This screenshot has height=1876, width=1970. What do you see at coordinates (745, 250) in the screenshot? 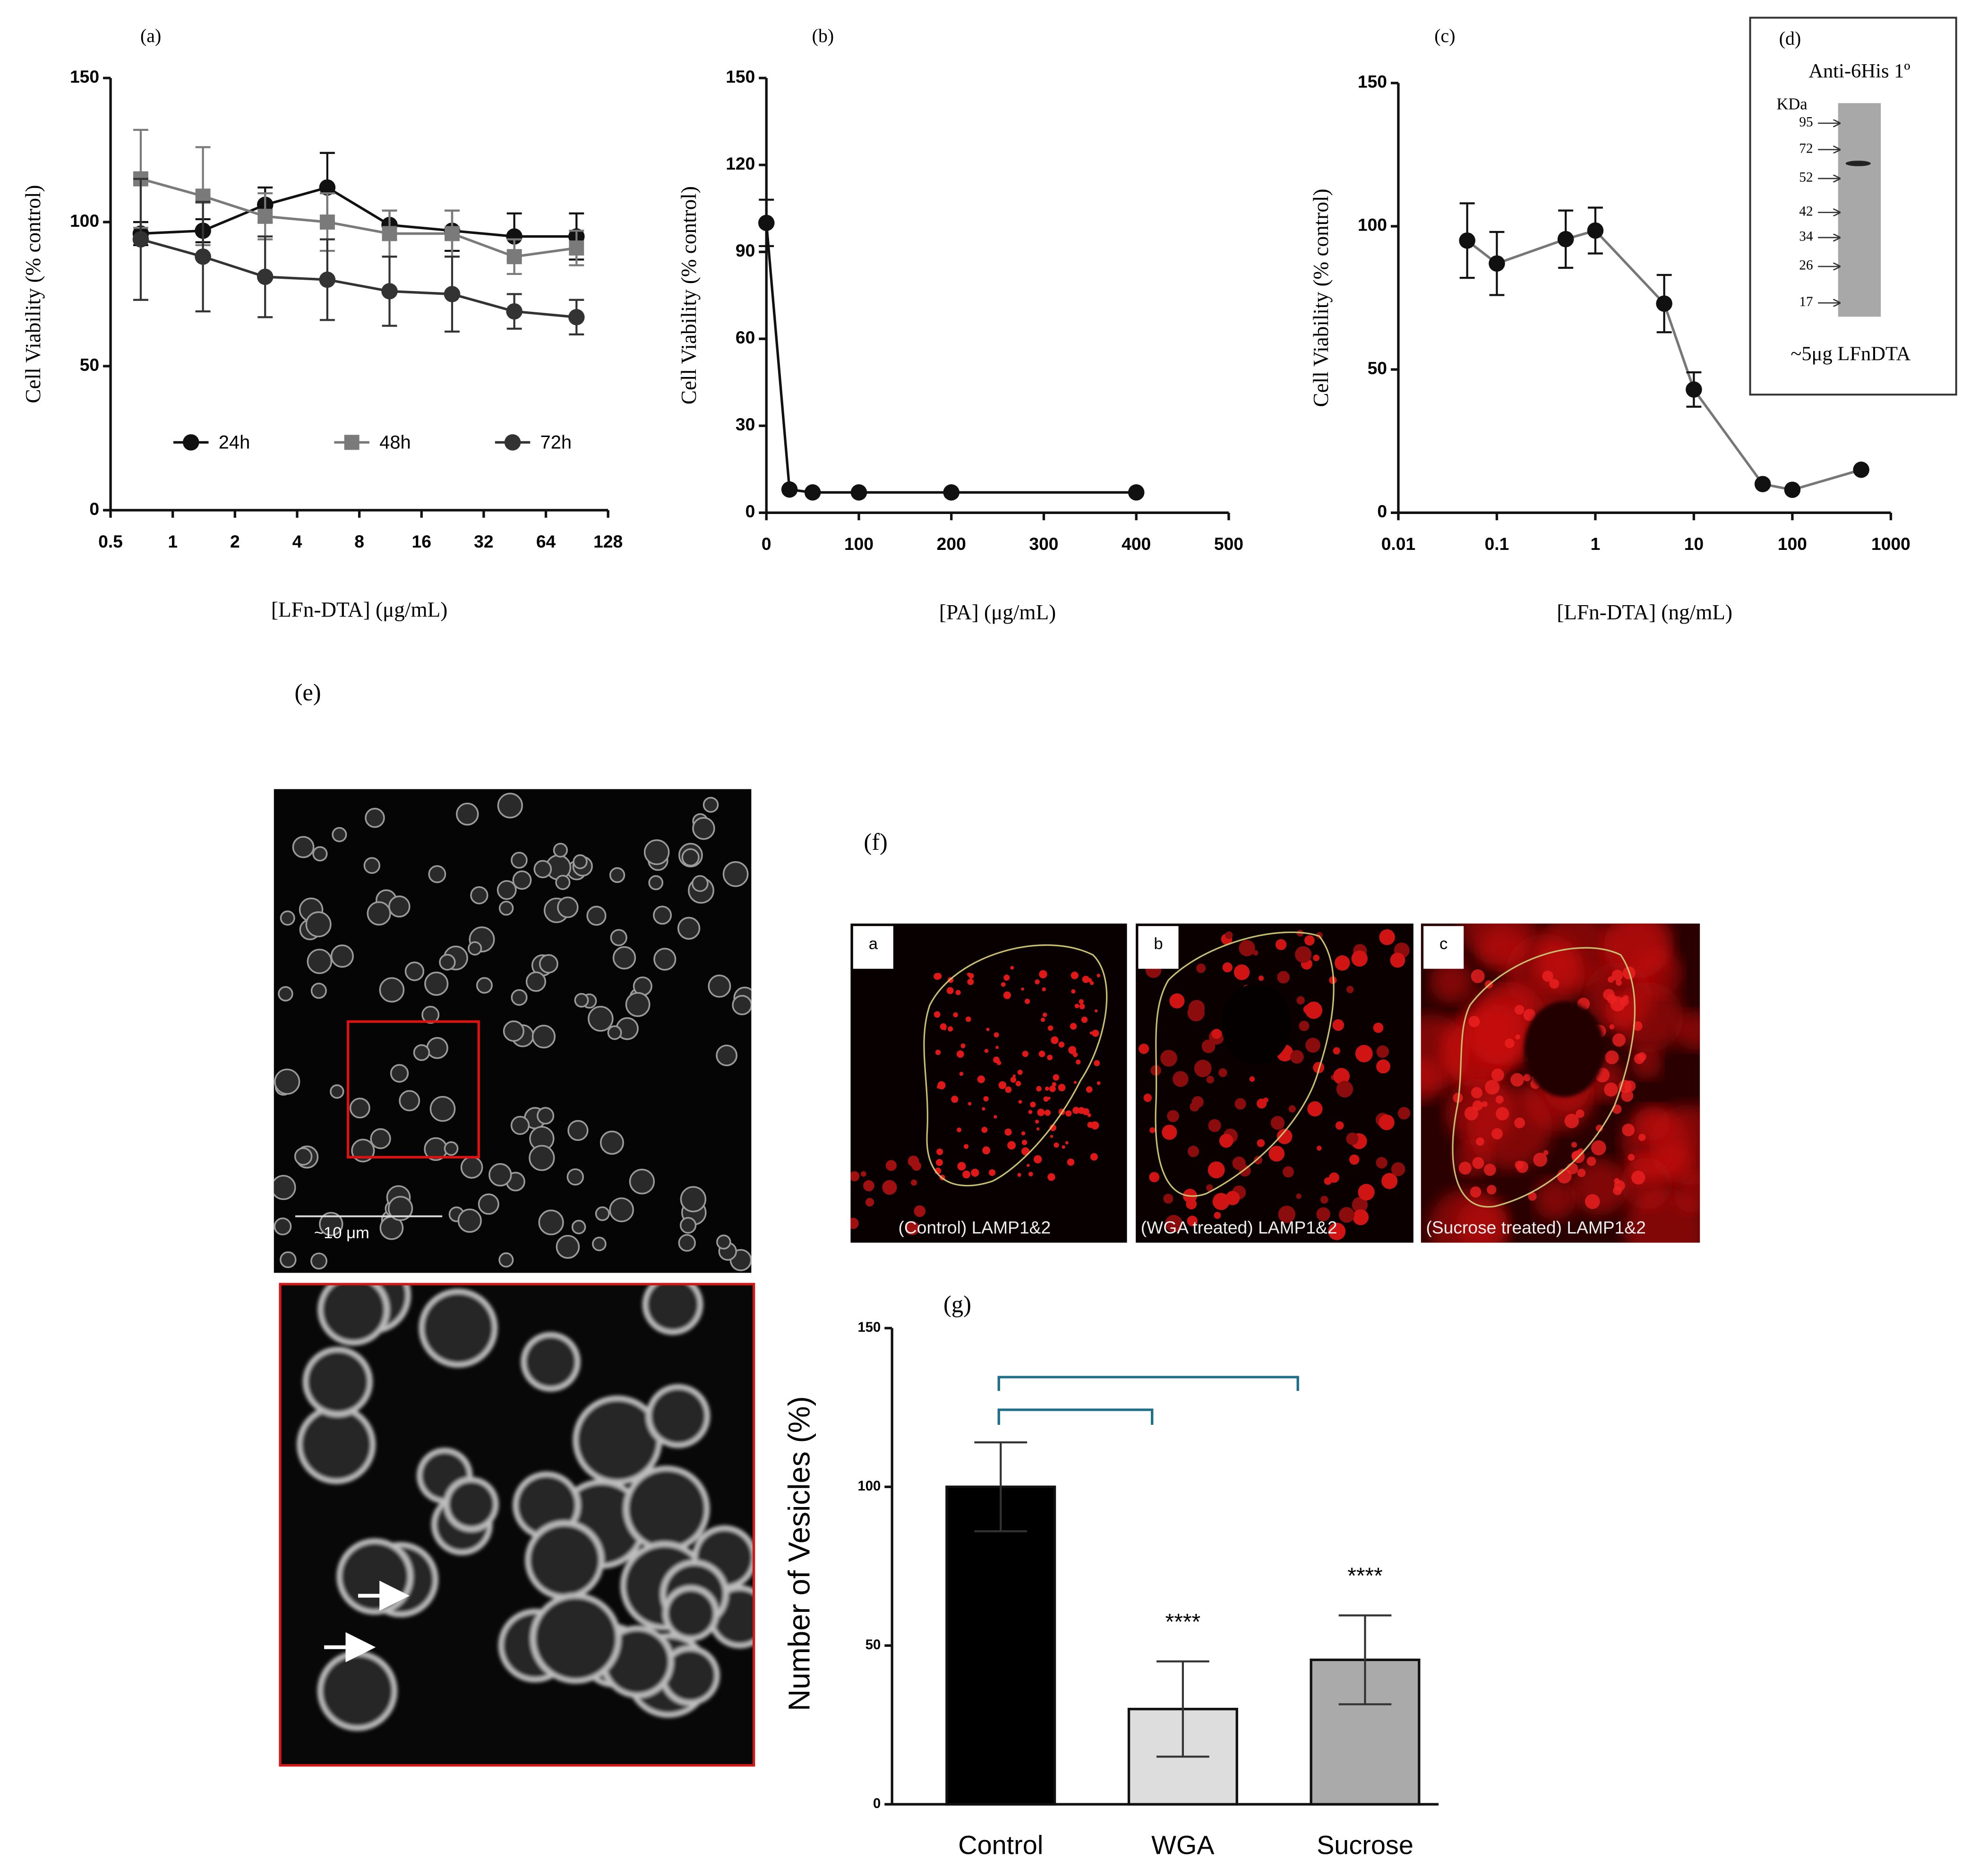
I see `y-tick-label: 90` at bounding box center [745, 250].